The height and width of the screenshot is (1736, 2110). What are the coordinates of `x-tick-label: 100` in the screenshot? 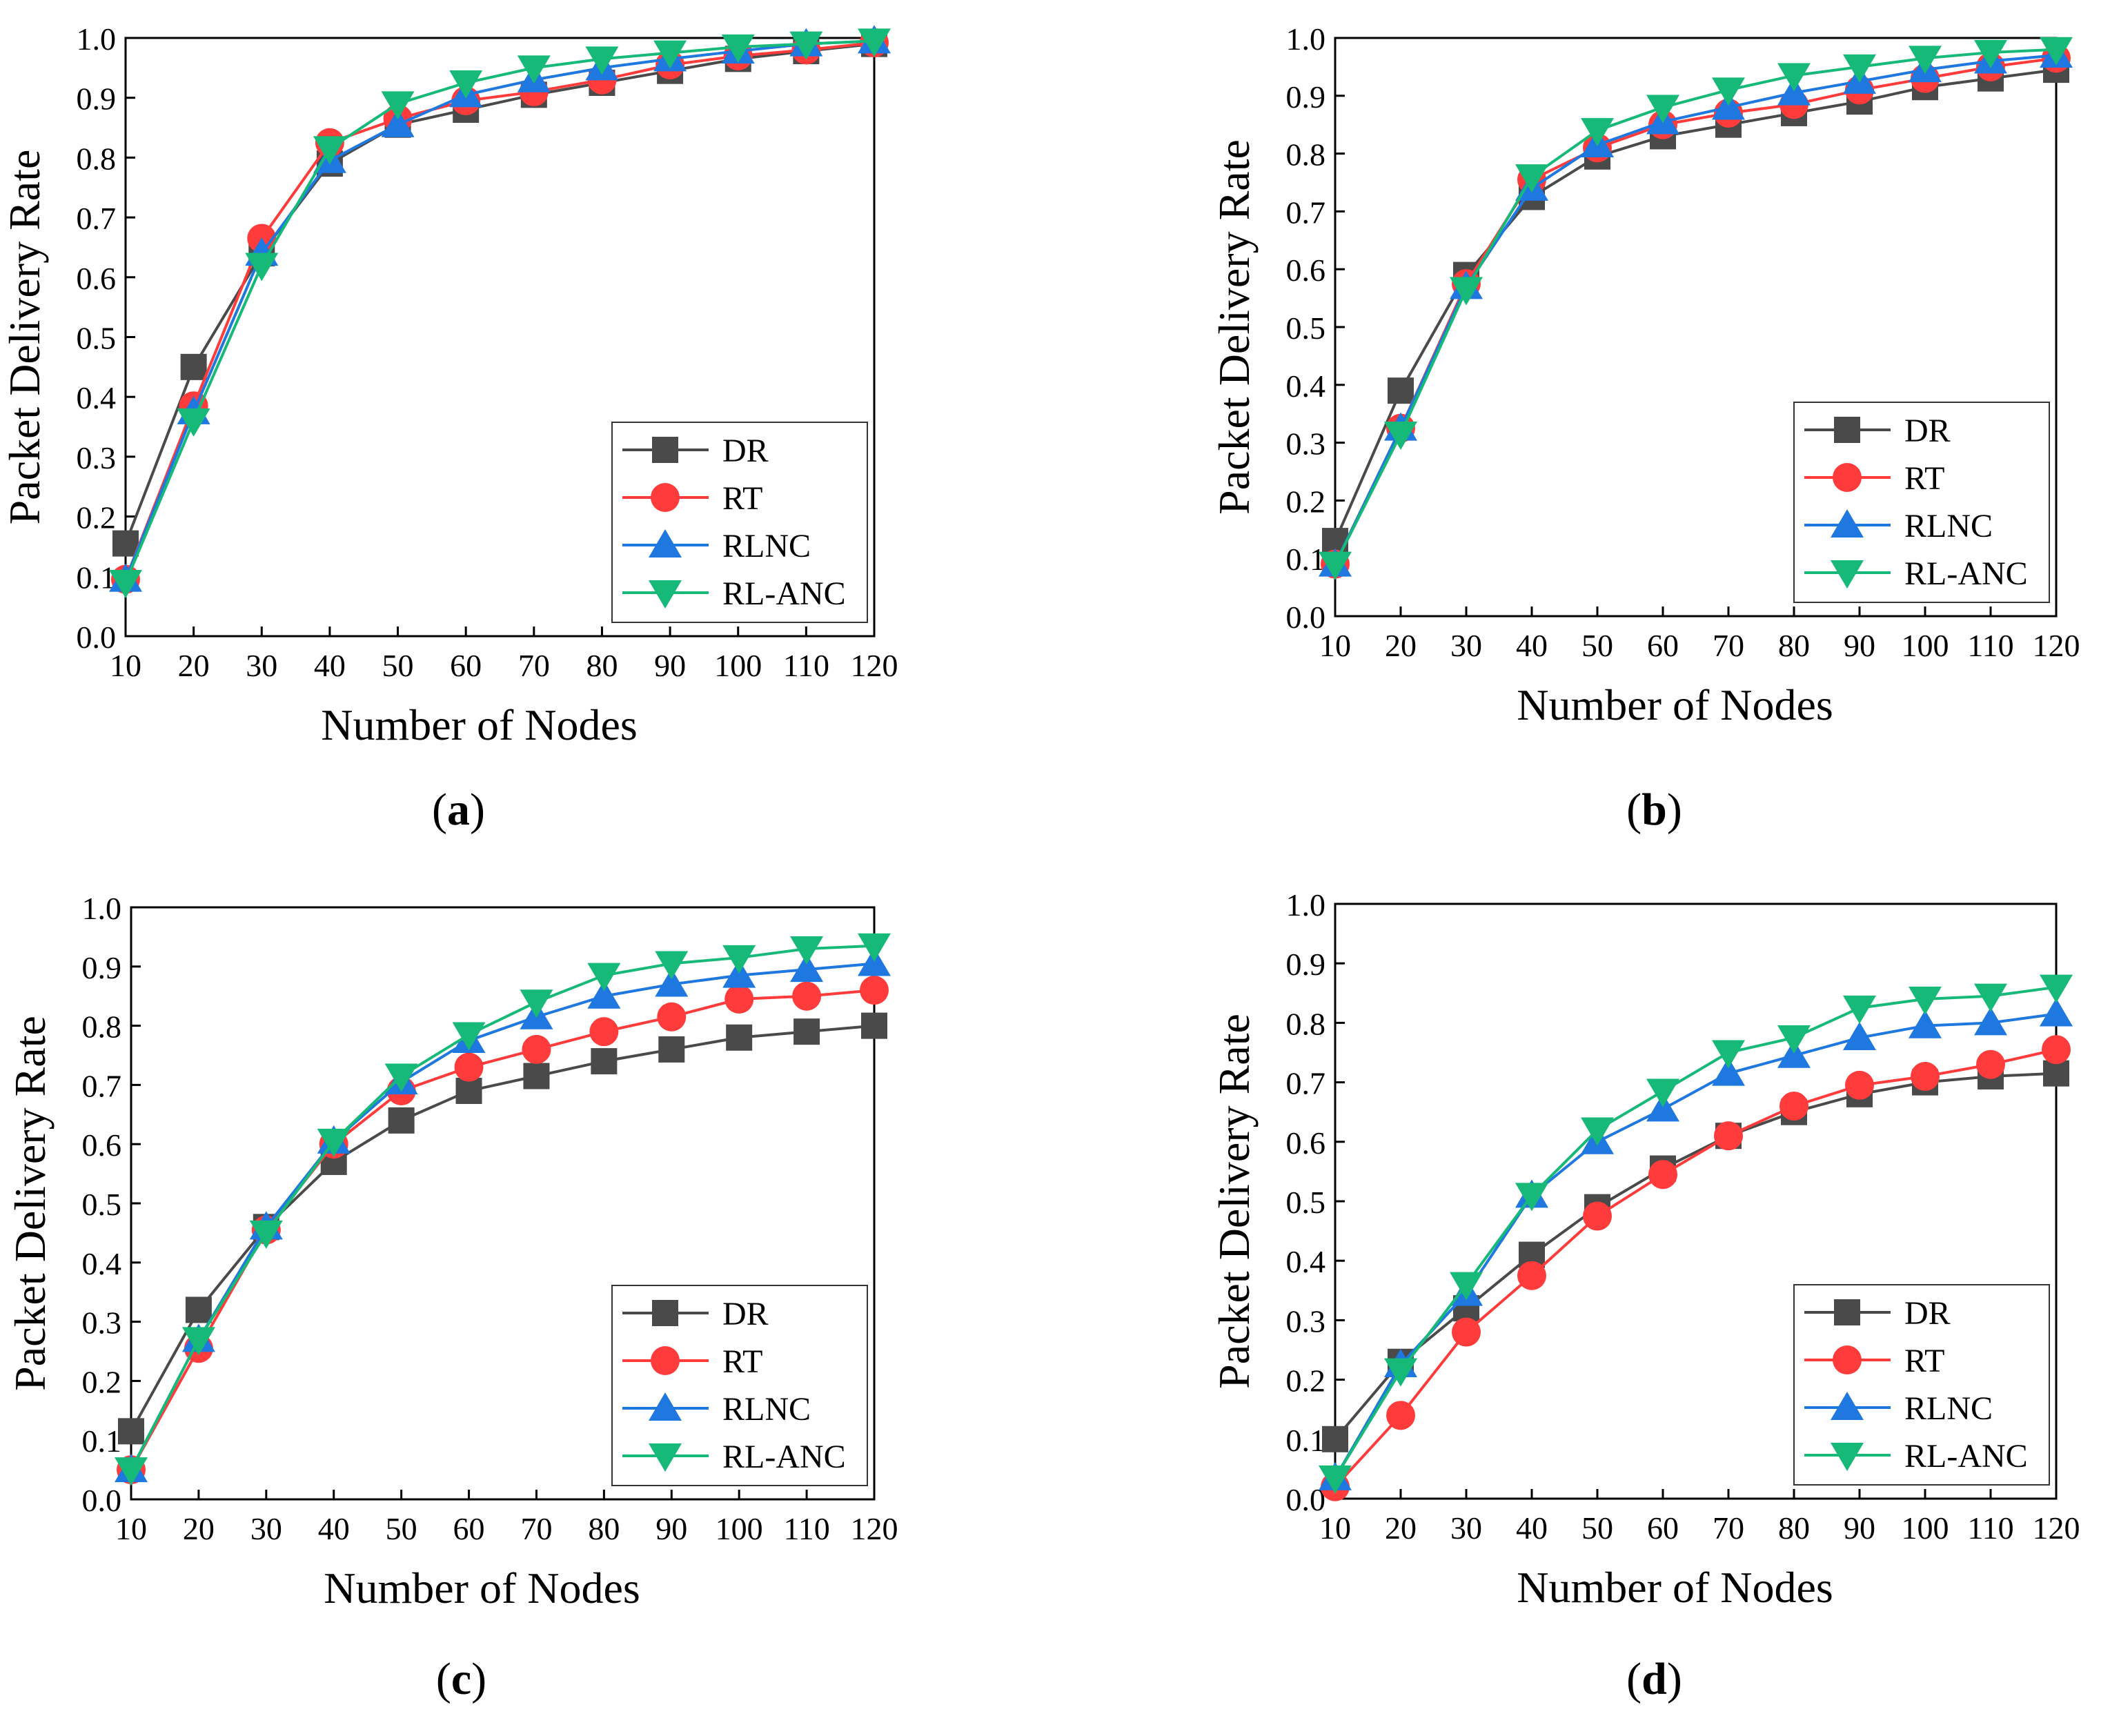 It's located at (740, 1528).